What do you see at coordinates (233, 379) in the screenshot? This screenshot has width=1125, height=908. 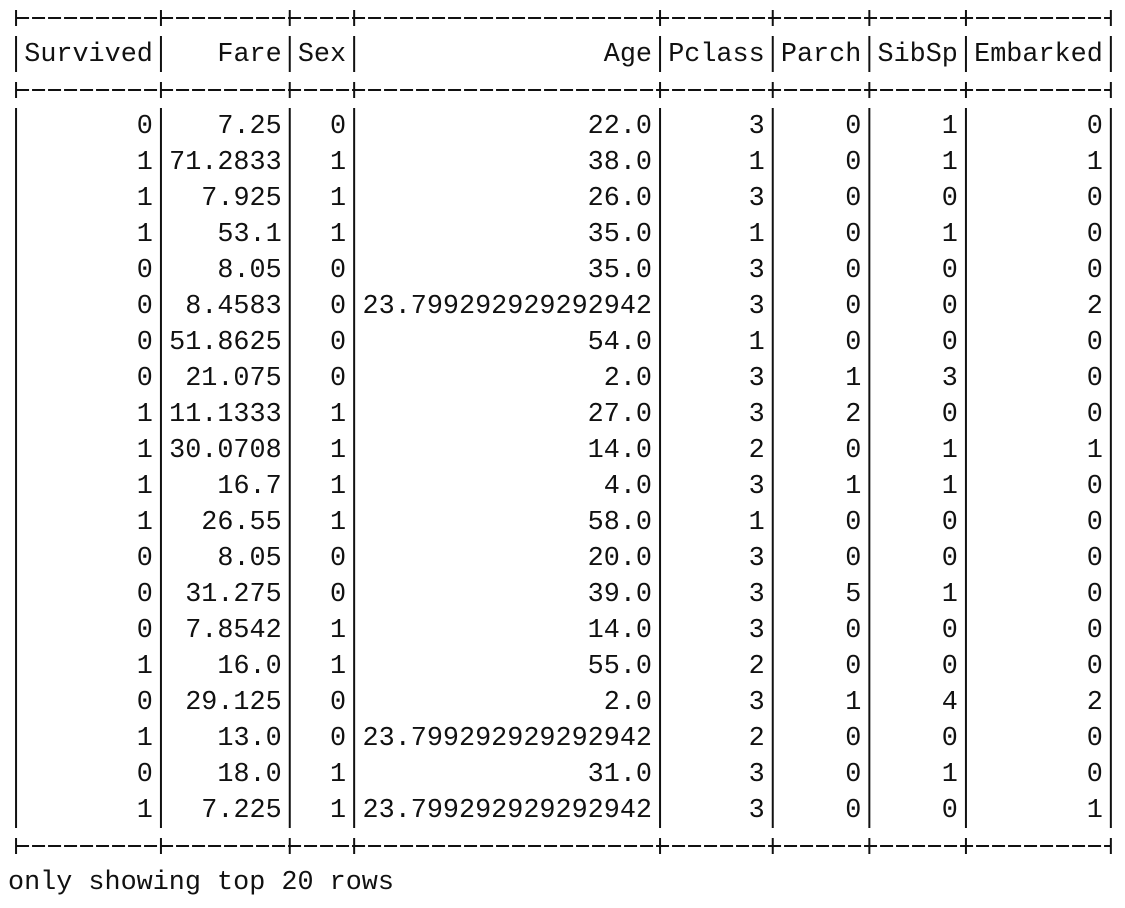 I see `table-cell: 21.075` at bounding box center [233, 379].